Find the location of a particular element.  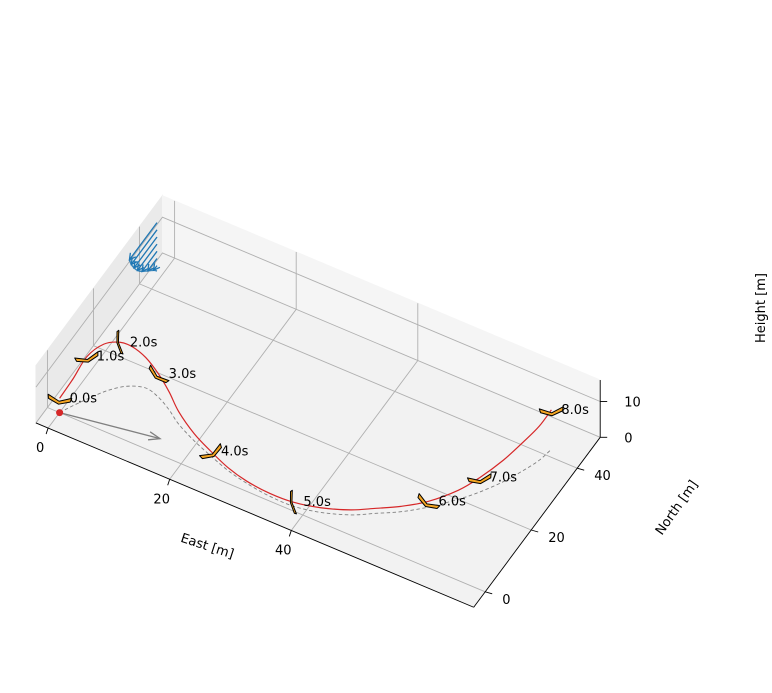

y-tick-label: 20 is located at coordinates (556, 538).